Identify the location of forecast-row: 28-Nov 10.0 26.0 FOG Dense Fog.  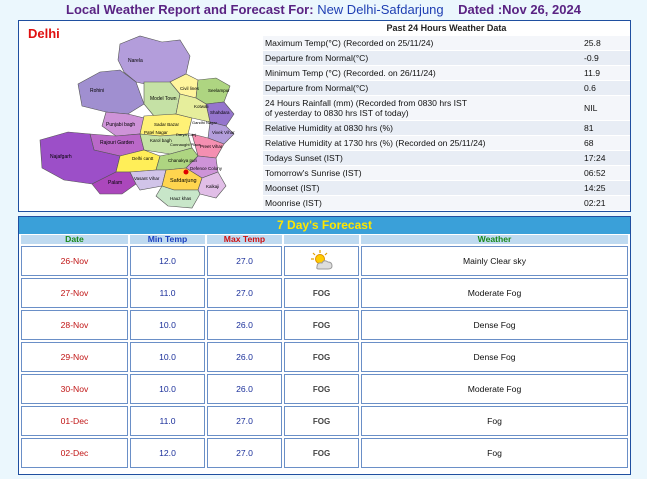
(324, 325).